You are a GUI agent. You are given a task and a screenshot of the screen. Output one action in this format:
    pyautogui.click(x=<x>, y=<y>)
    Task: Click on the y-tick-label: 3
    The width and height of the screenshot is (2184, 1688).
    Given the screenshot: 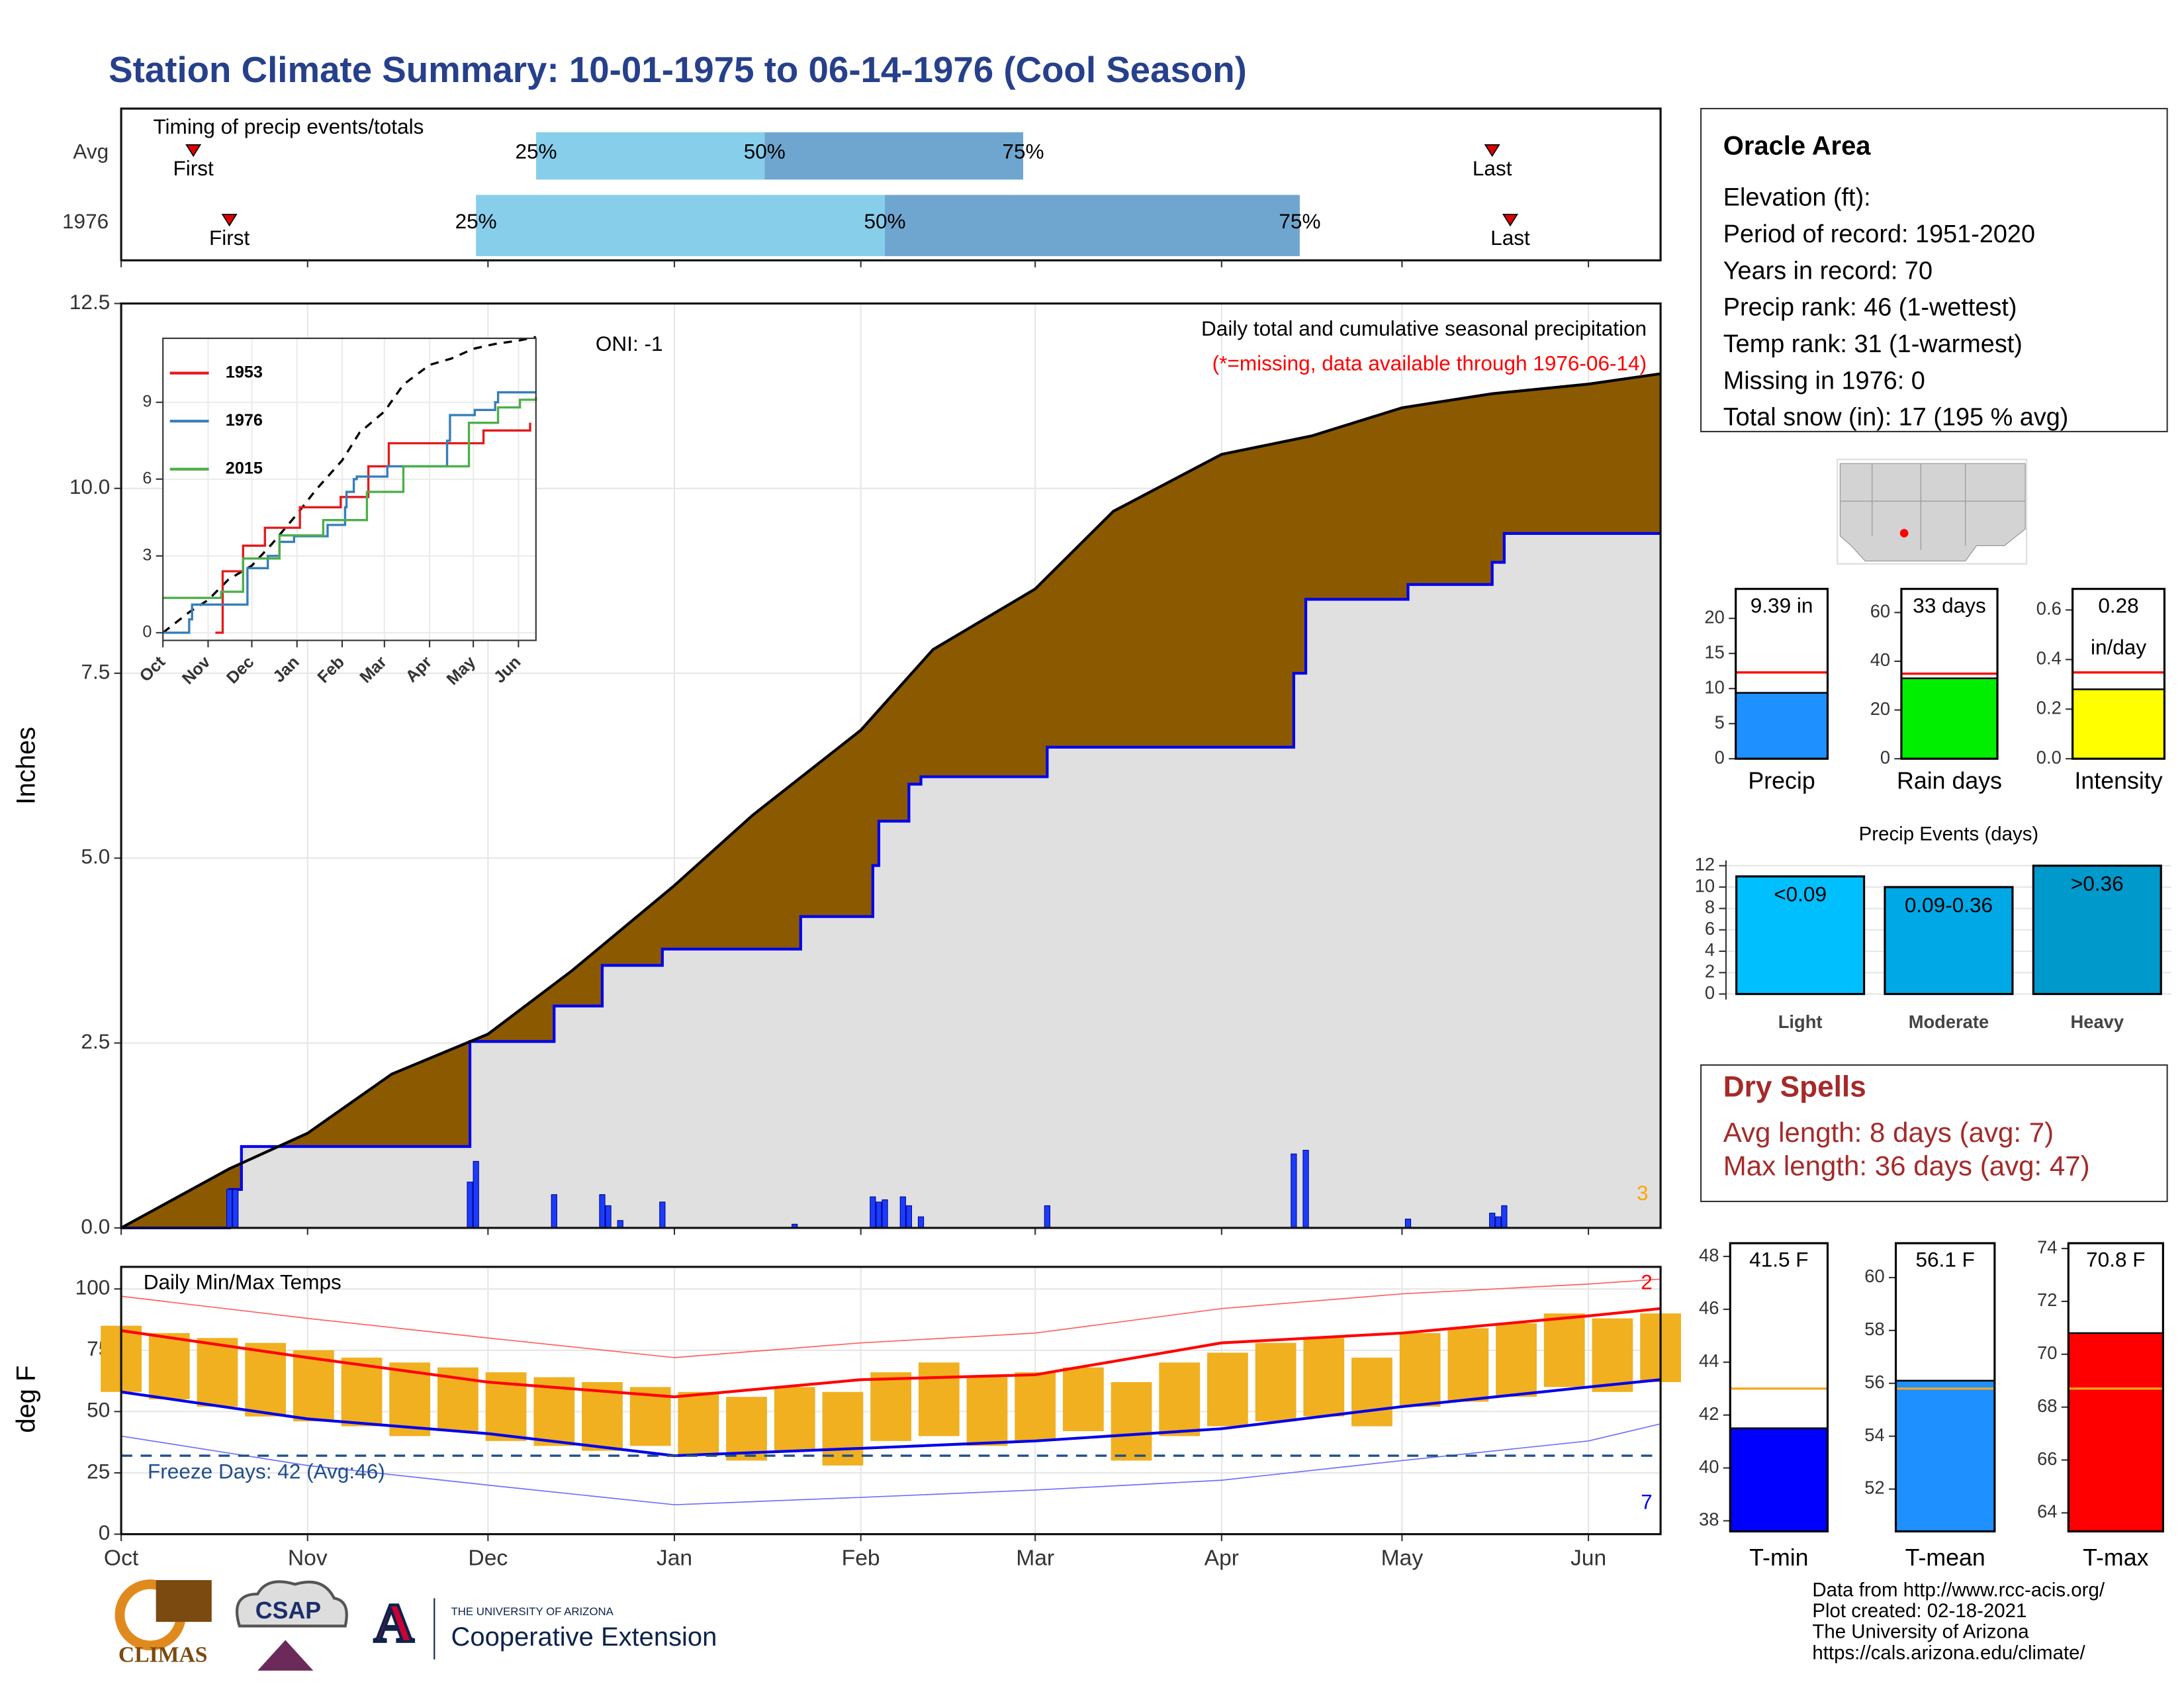 What is the action you would take?
    pyautogui.click(x=147, y=554)
    